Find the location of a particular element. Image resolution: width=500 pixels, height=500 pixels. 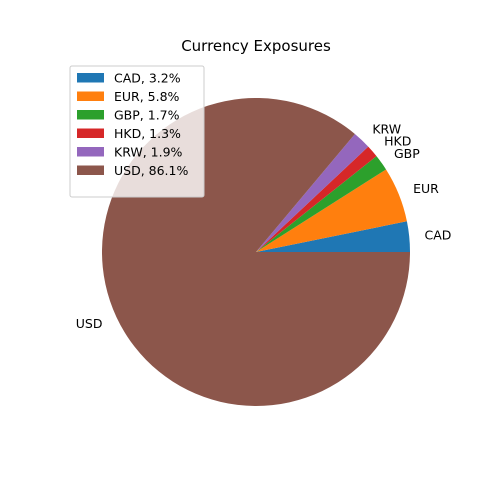

pie-slice-krw is located at coordinates (312, 192).